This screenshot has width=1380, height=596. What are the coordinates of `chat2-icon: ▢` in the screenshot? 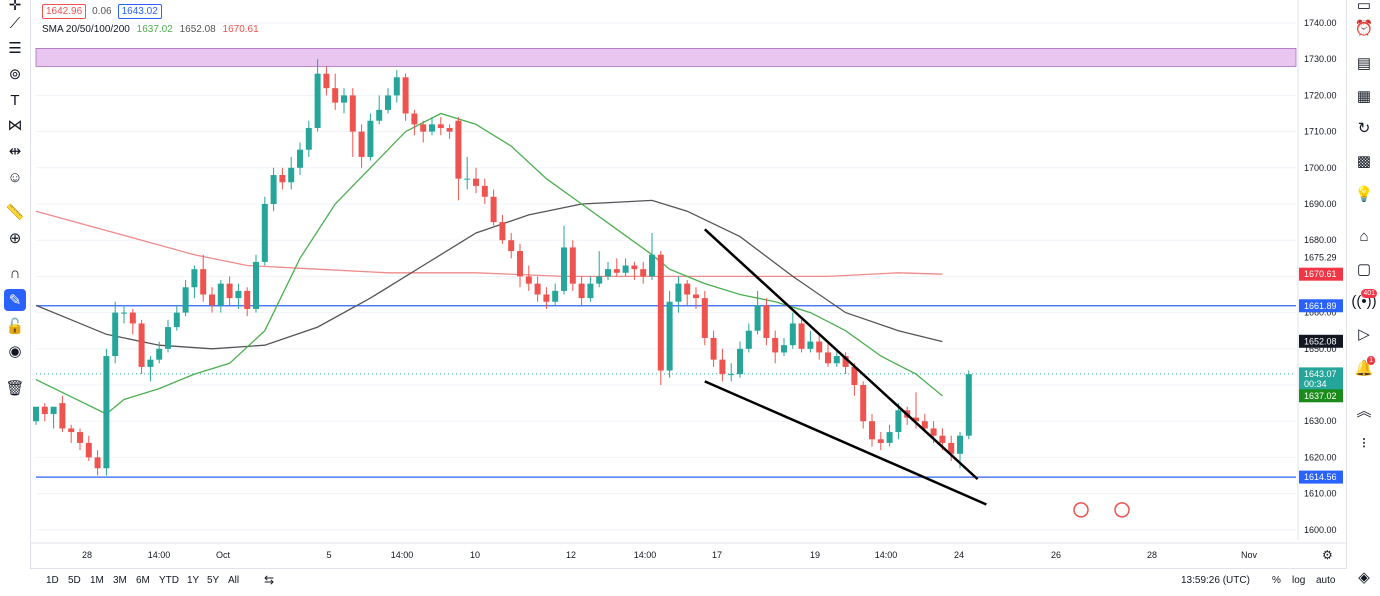 It's located at (1364, 269).